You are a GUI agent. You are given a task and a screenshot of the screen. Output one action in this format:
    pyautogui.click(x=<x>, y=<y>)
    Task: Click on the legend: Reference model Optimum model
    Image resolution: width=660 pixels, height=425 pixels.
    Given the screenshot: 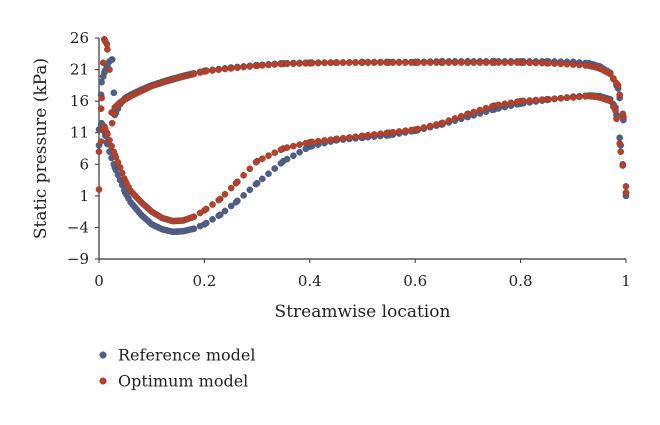 What is the action you would take?
    pyautogui.click(x=177, y=368)
    